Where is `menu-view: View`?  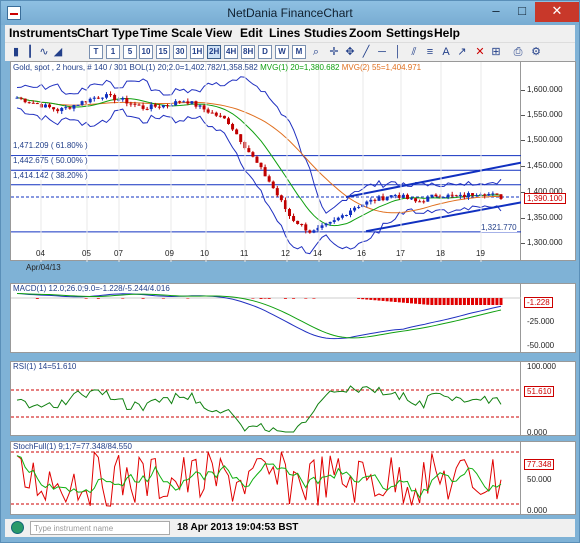 menu-view: View is located at coordinates (219, 33).